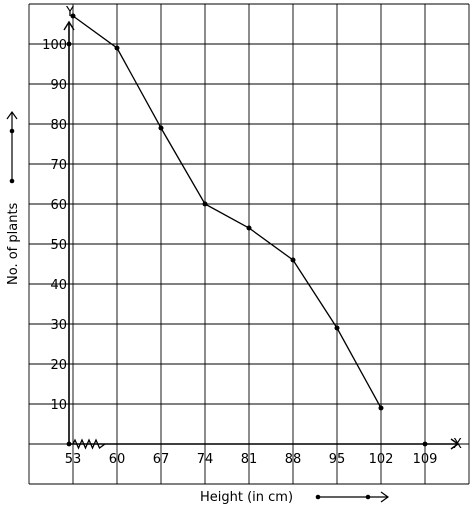  What do you see at coordinates (58, 405) in the screenshot?
I see `y-tick-label: 10` at bounding box center [58, 405].